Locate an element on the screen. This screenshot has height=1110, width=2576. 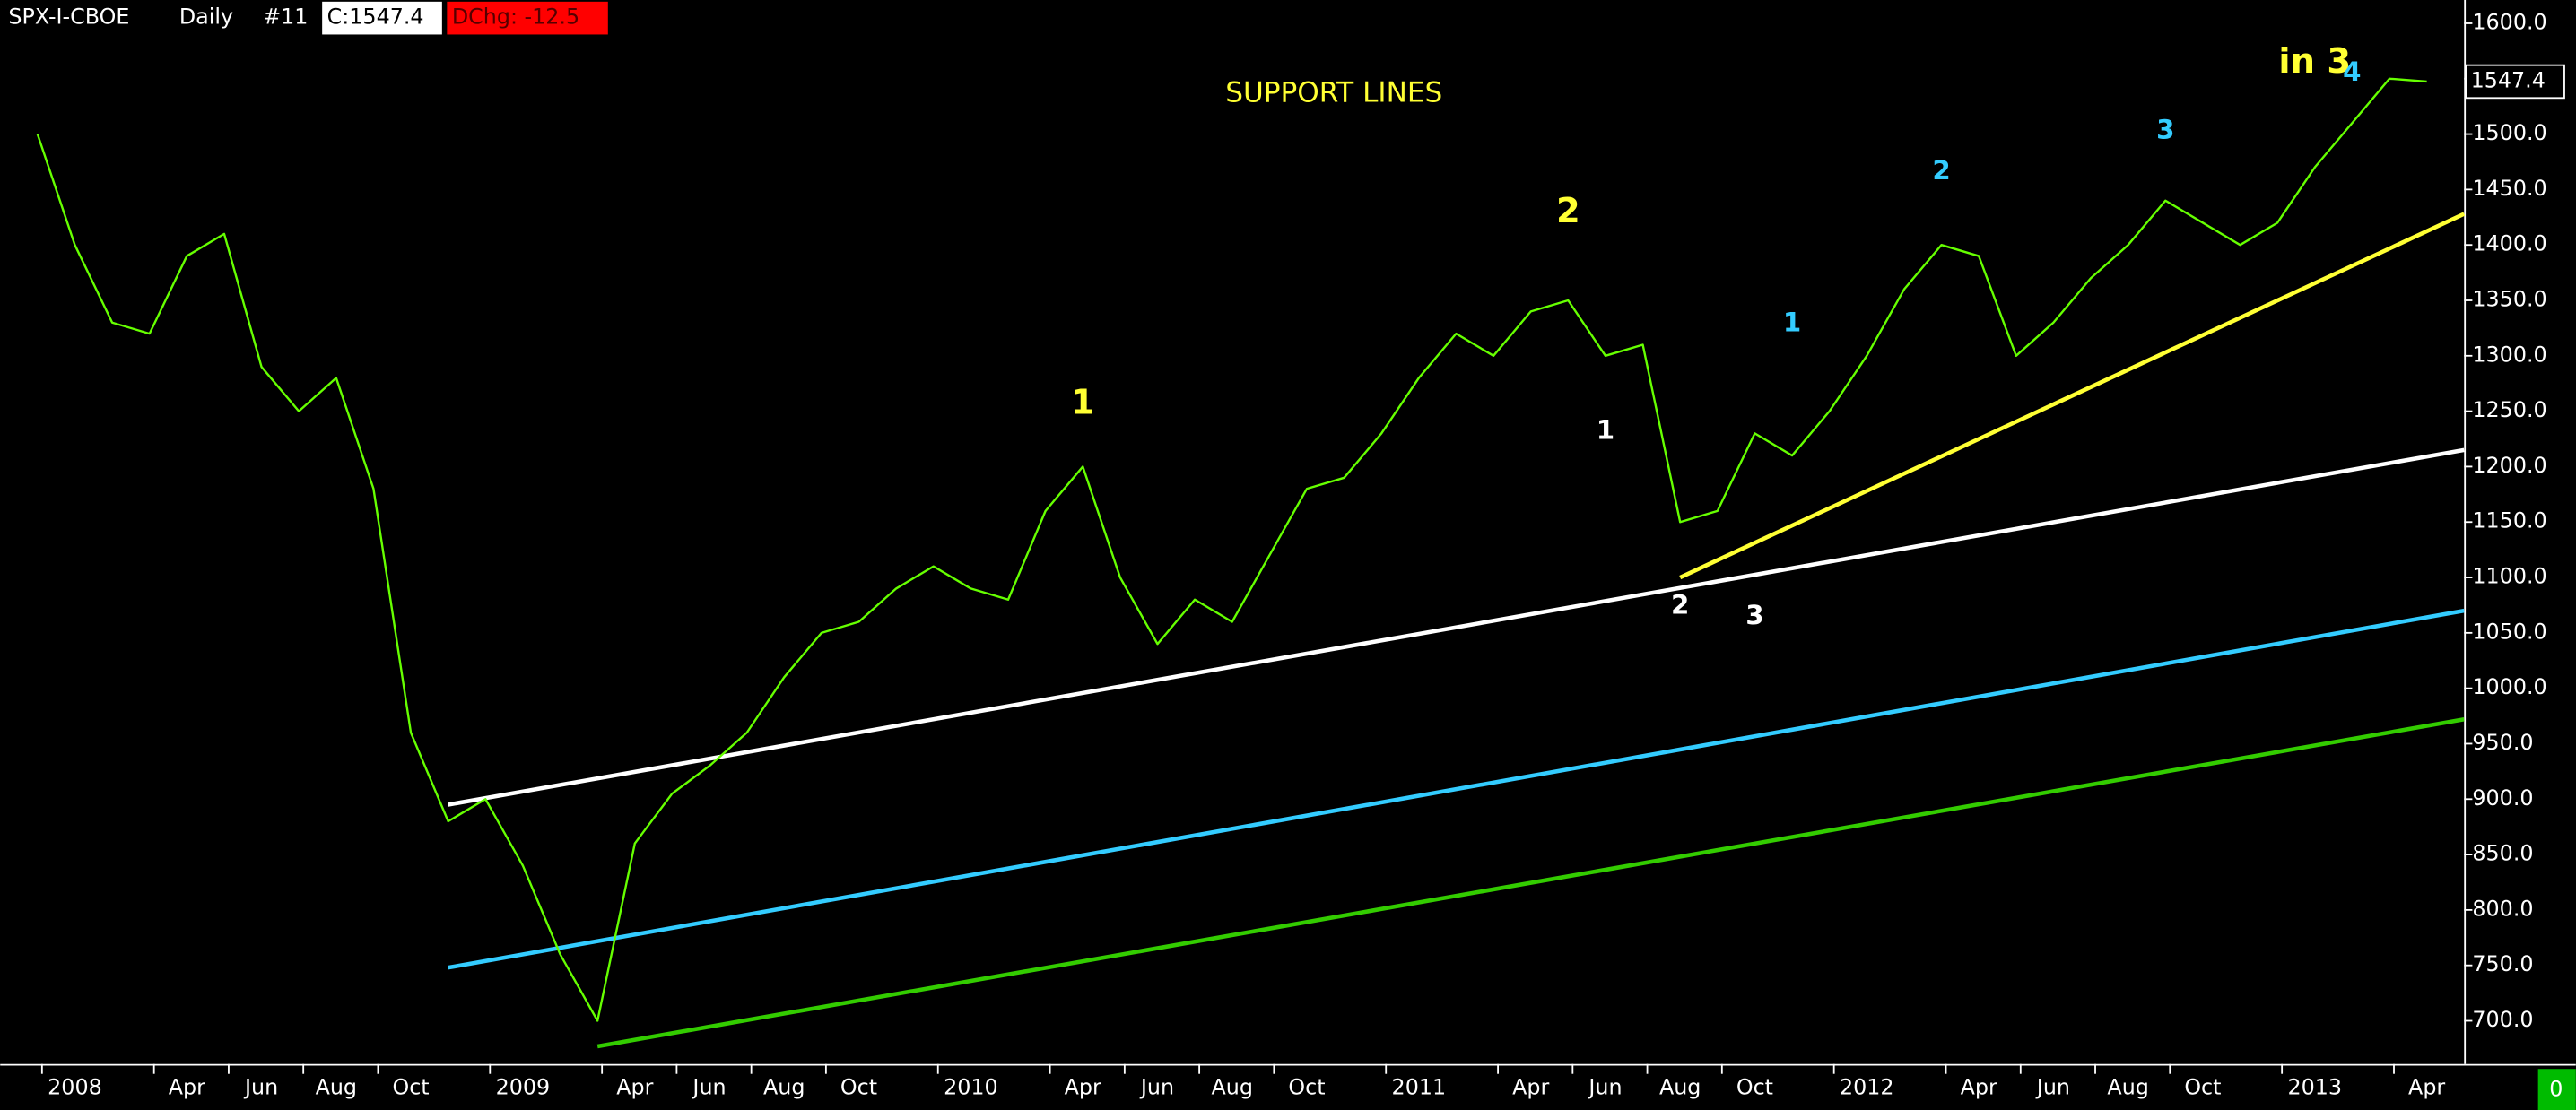
x-tick-label: 2009 is located at coordinates (523, 1087).